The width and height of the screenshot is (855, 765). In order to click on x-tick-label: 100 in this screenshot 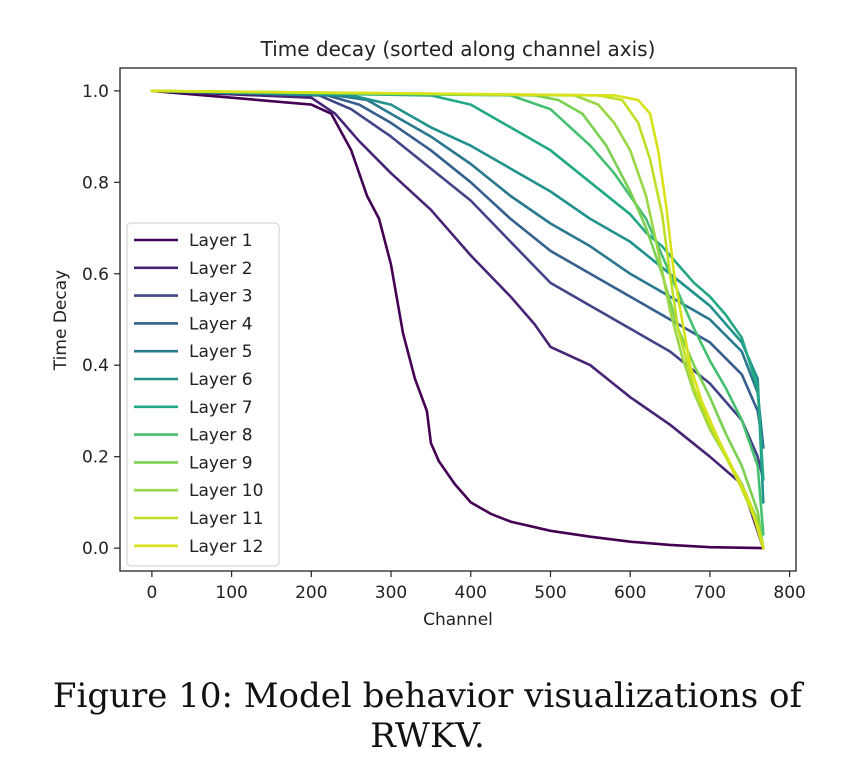, I will do `click(231, 593)`.